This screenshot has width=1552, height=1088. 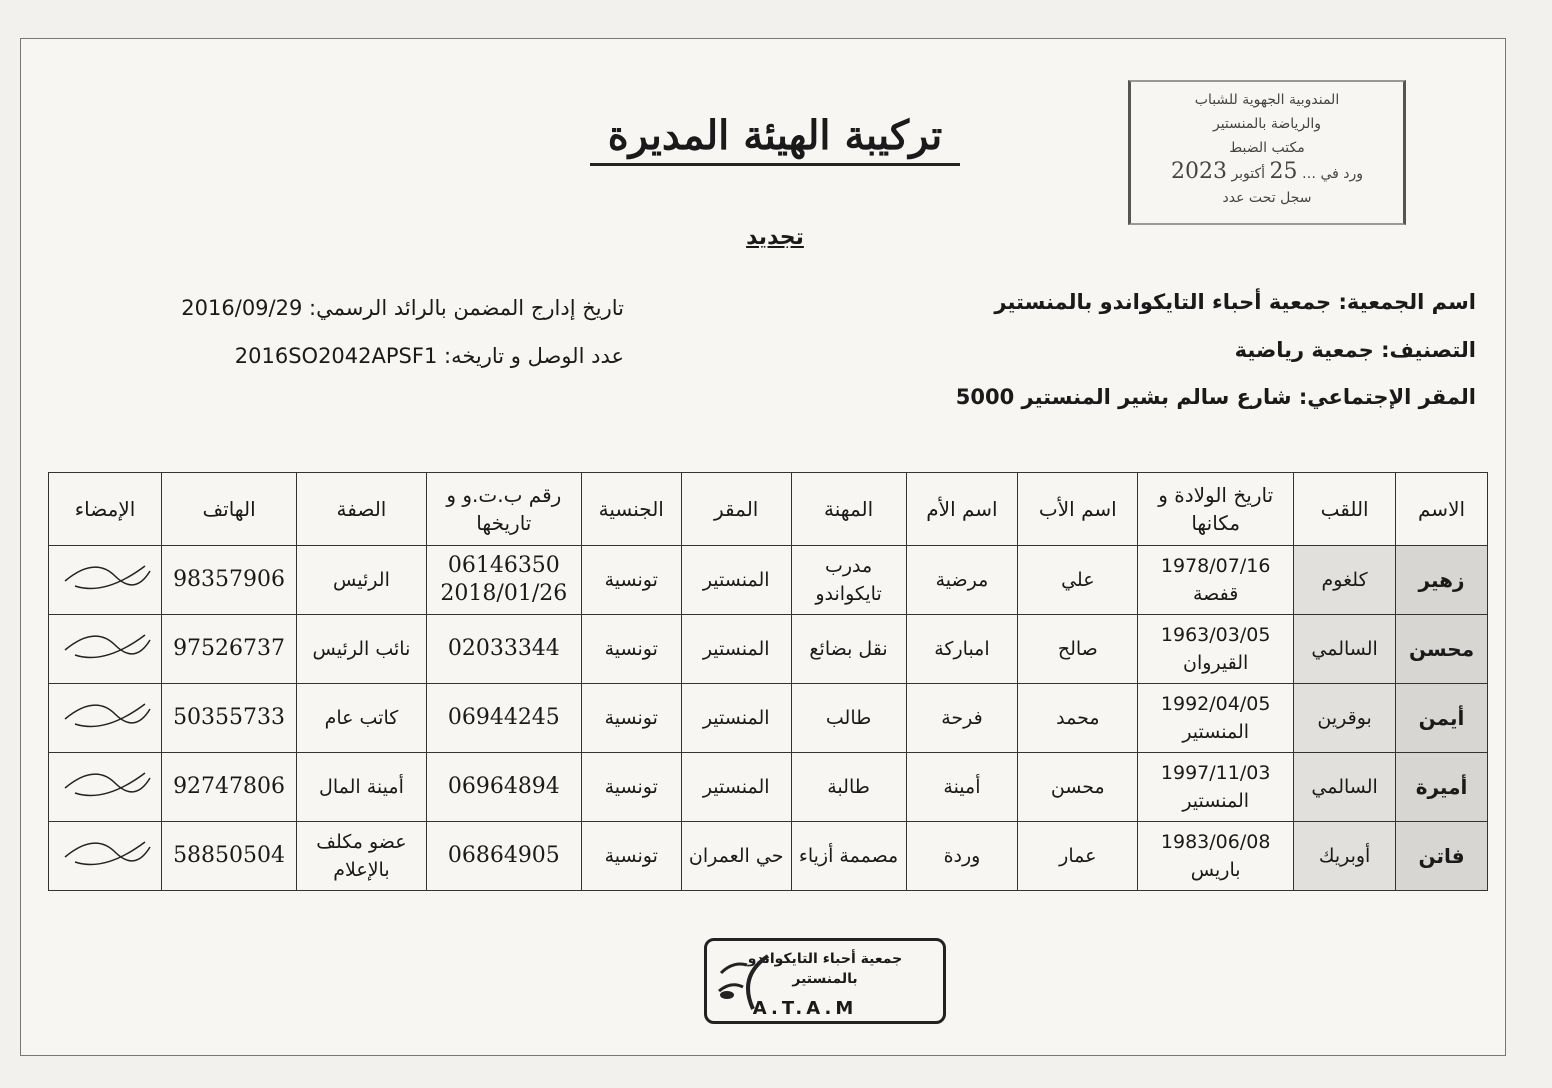 What do you see at coordinates (361, 580) in the screenshot?
I see `table-cell: الرئيس` at bounding box center [361, 580].